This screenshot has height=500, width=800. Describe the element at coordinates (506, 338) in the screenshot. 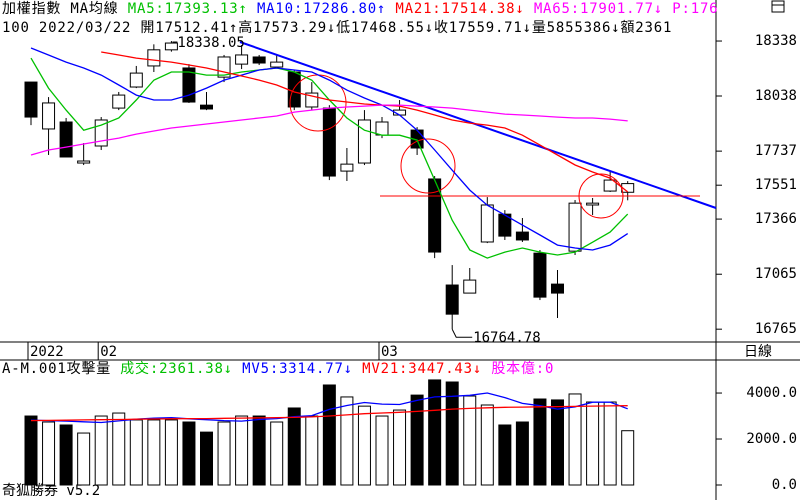

I see `low-label: 16764.78` at that location.